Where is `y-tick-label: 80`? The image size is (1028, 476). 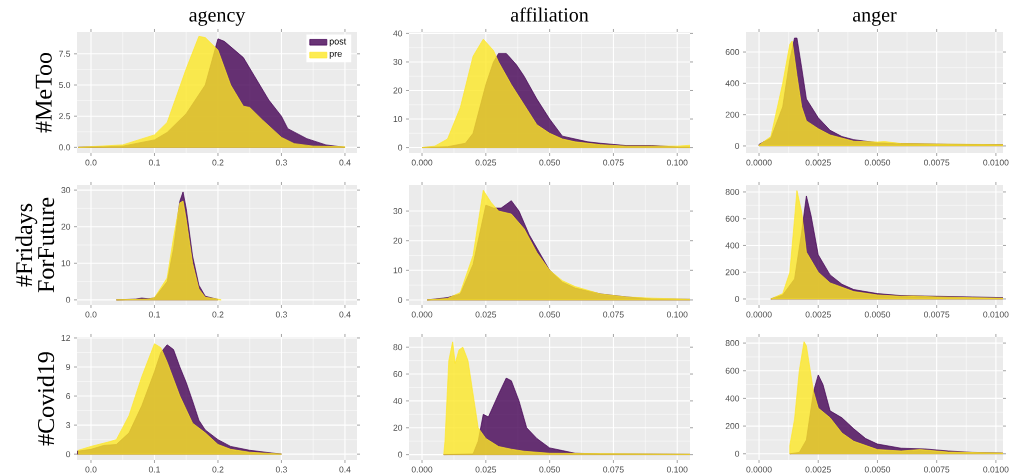
y-tick-label: 80 is located at coordinates (398, 347).